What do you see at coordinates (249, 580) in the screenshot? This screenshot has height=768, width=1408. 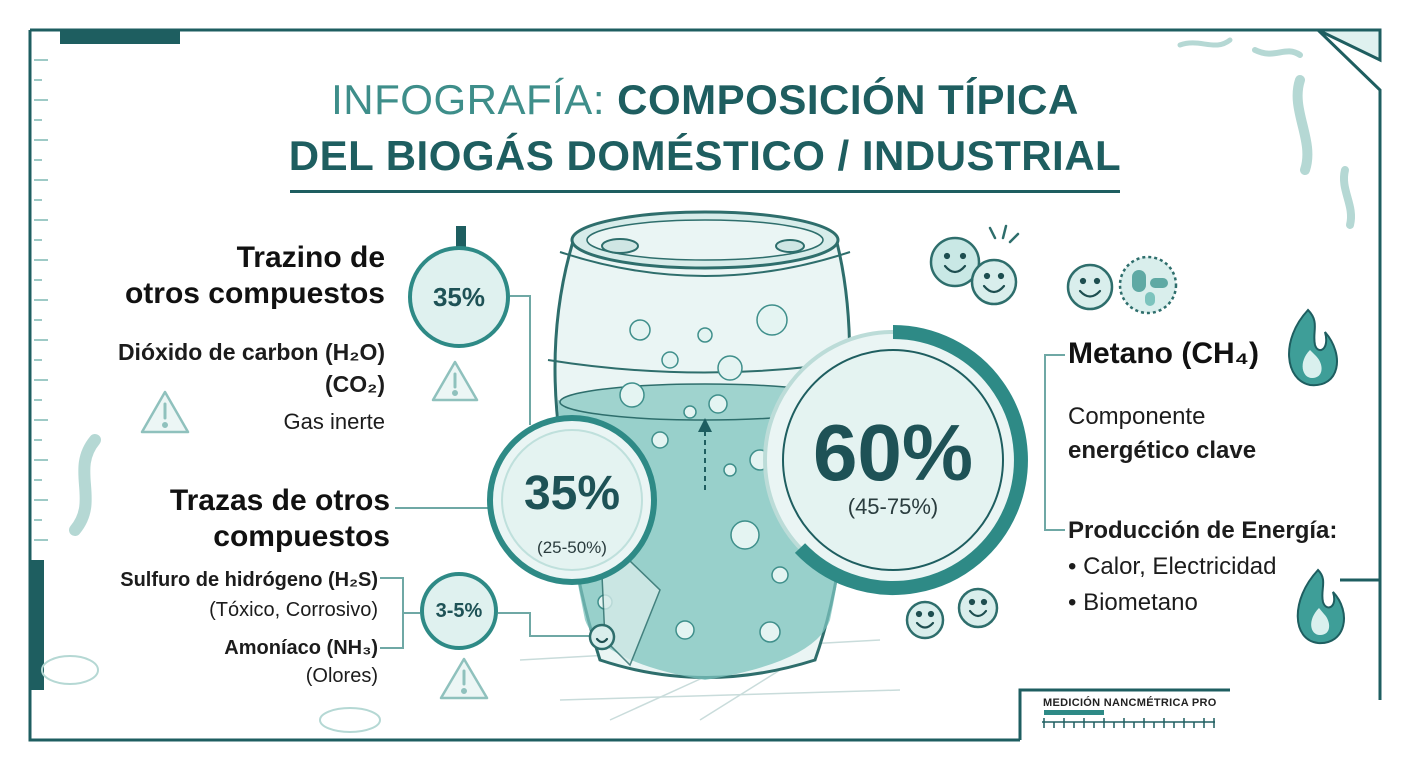 I see `h2s-label: Sulfuro de hidrógeno (H₂S)` at bounding box center [249, 580].